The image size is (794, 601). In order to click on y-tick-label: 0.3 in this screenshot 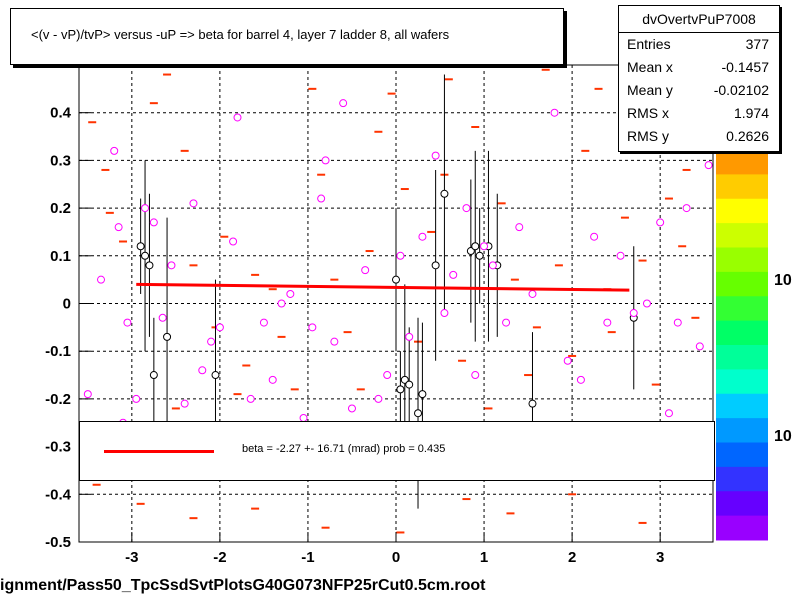, I will do `click(60, 160)`.